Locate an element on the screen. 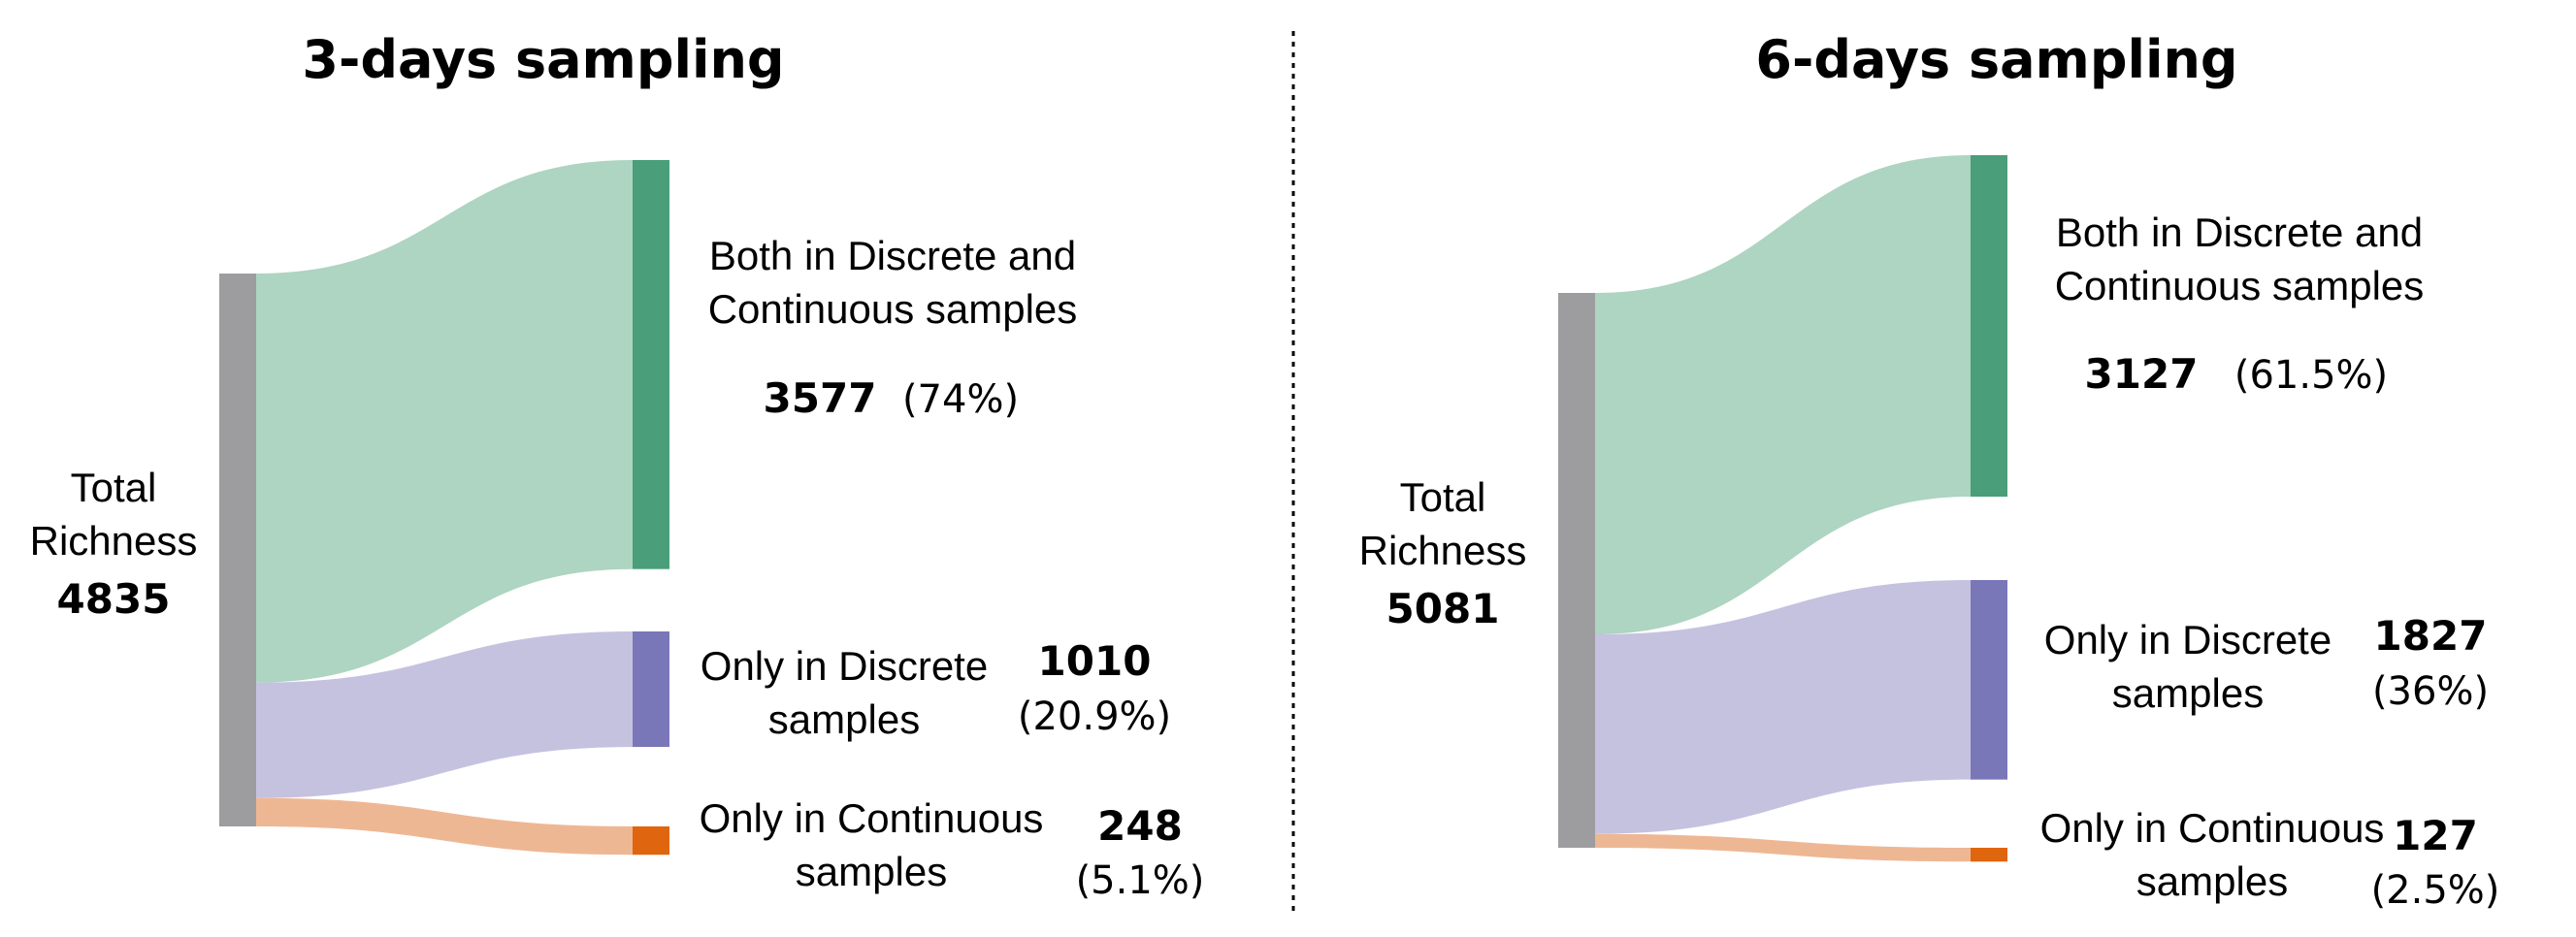 This screenshot has width=2576, height=937. flow-value-discrete: 1827 is located at coordinates (2431, 636).